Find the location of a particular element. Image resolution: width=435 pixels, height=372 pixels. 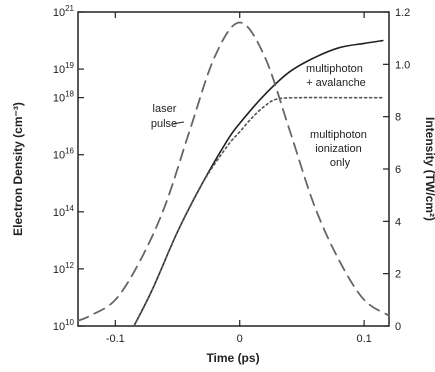

y-left-tick-label: 1019 is located at coordinates (64, 68).